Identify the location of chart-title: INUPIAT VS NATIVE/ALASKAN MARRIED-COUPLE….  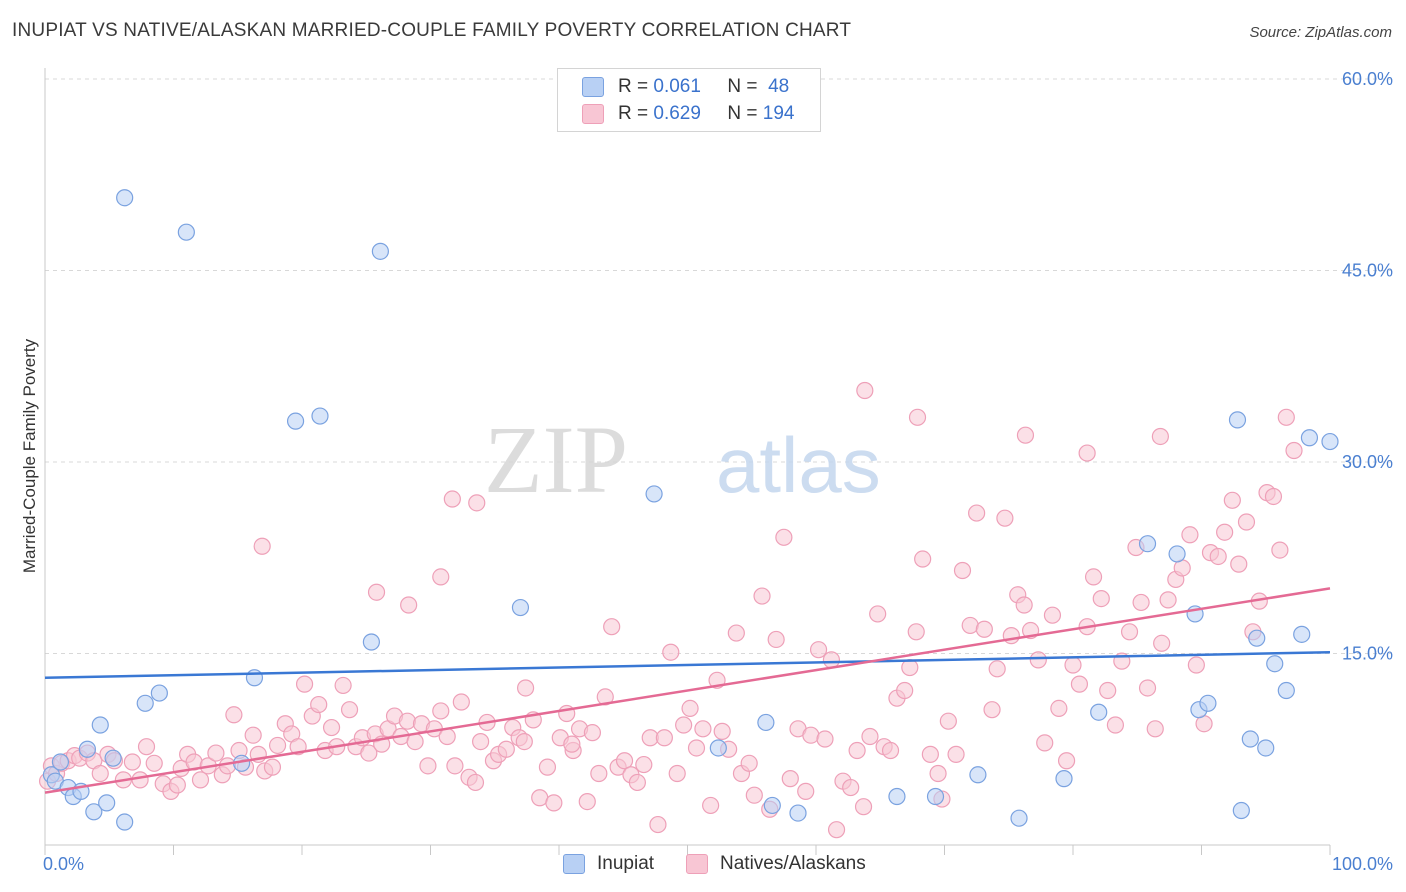
(432, 30).